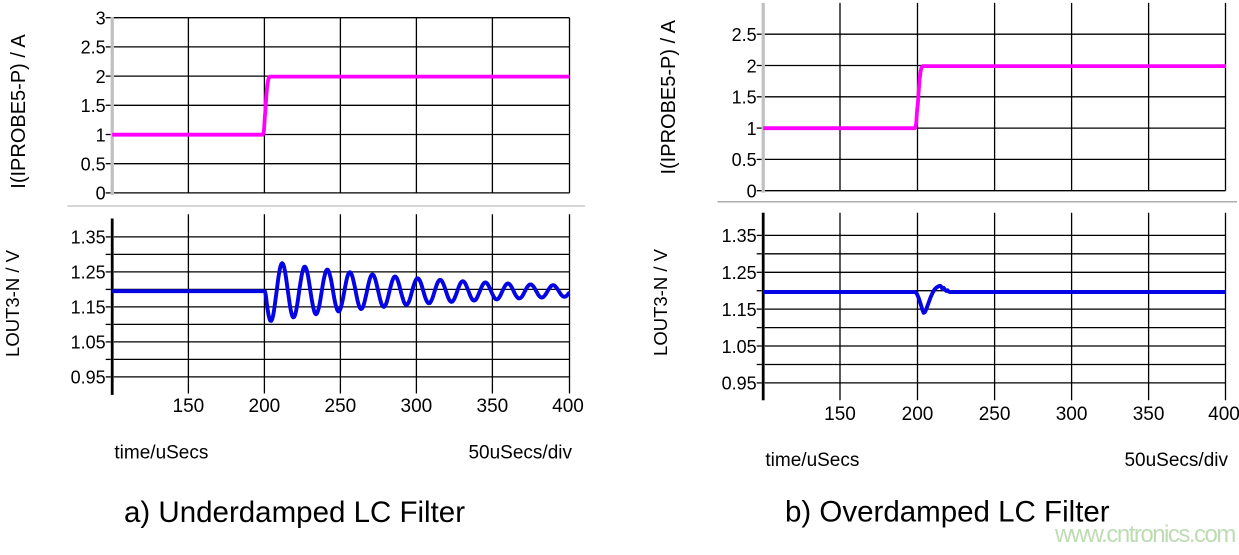  Describe the element at coordinates (1144, 534) in the screenshot. I see `svg-text: www.cntronics.com` at that location.